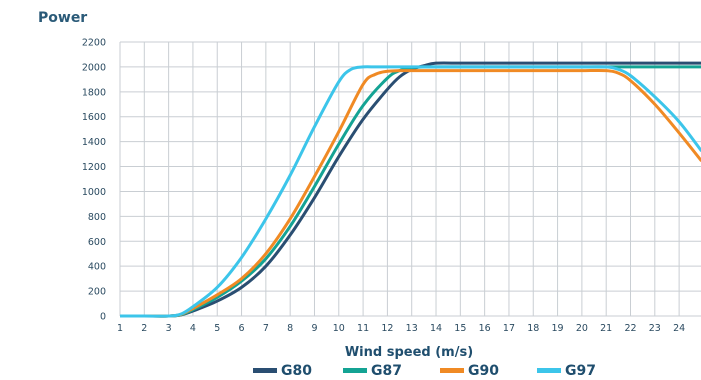 This screenshot has width=701, height=380. Describe the element at coordinates (120, 328) in the screenshot. I see `x-tick-label: 1` at that location.